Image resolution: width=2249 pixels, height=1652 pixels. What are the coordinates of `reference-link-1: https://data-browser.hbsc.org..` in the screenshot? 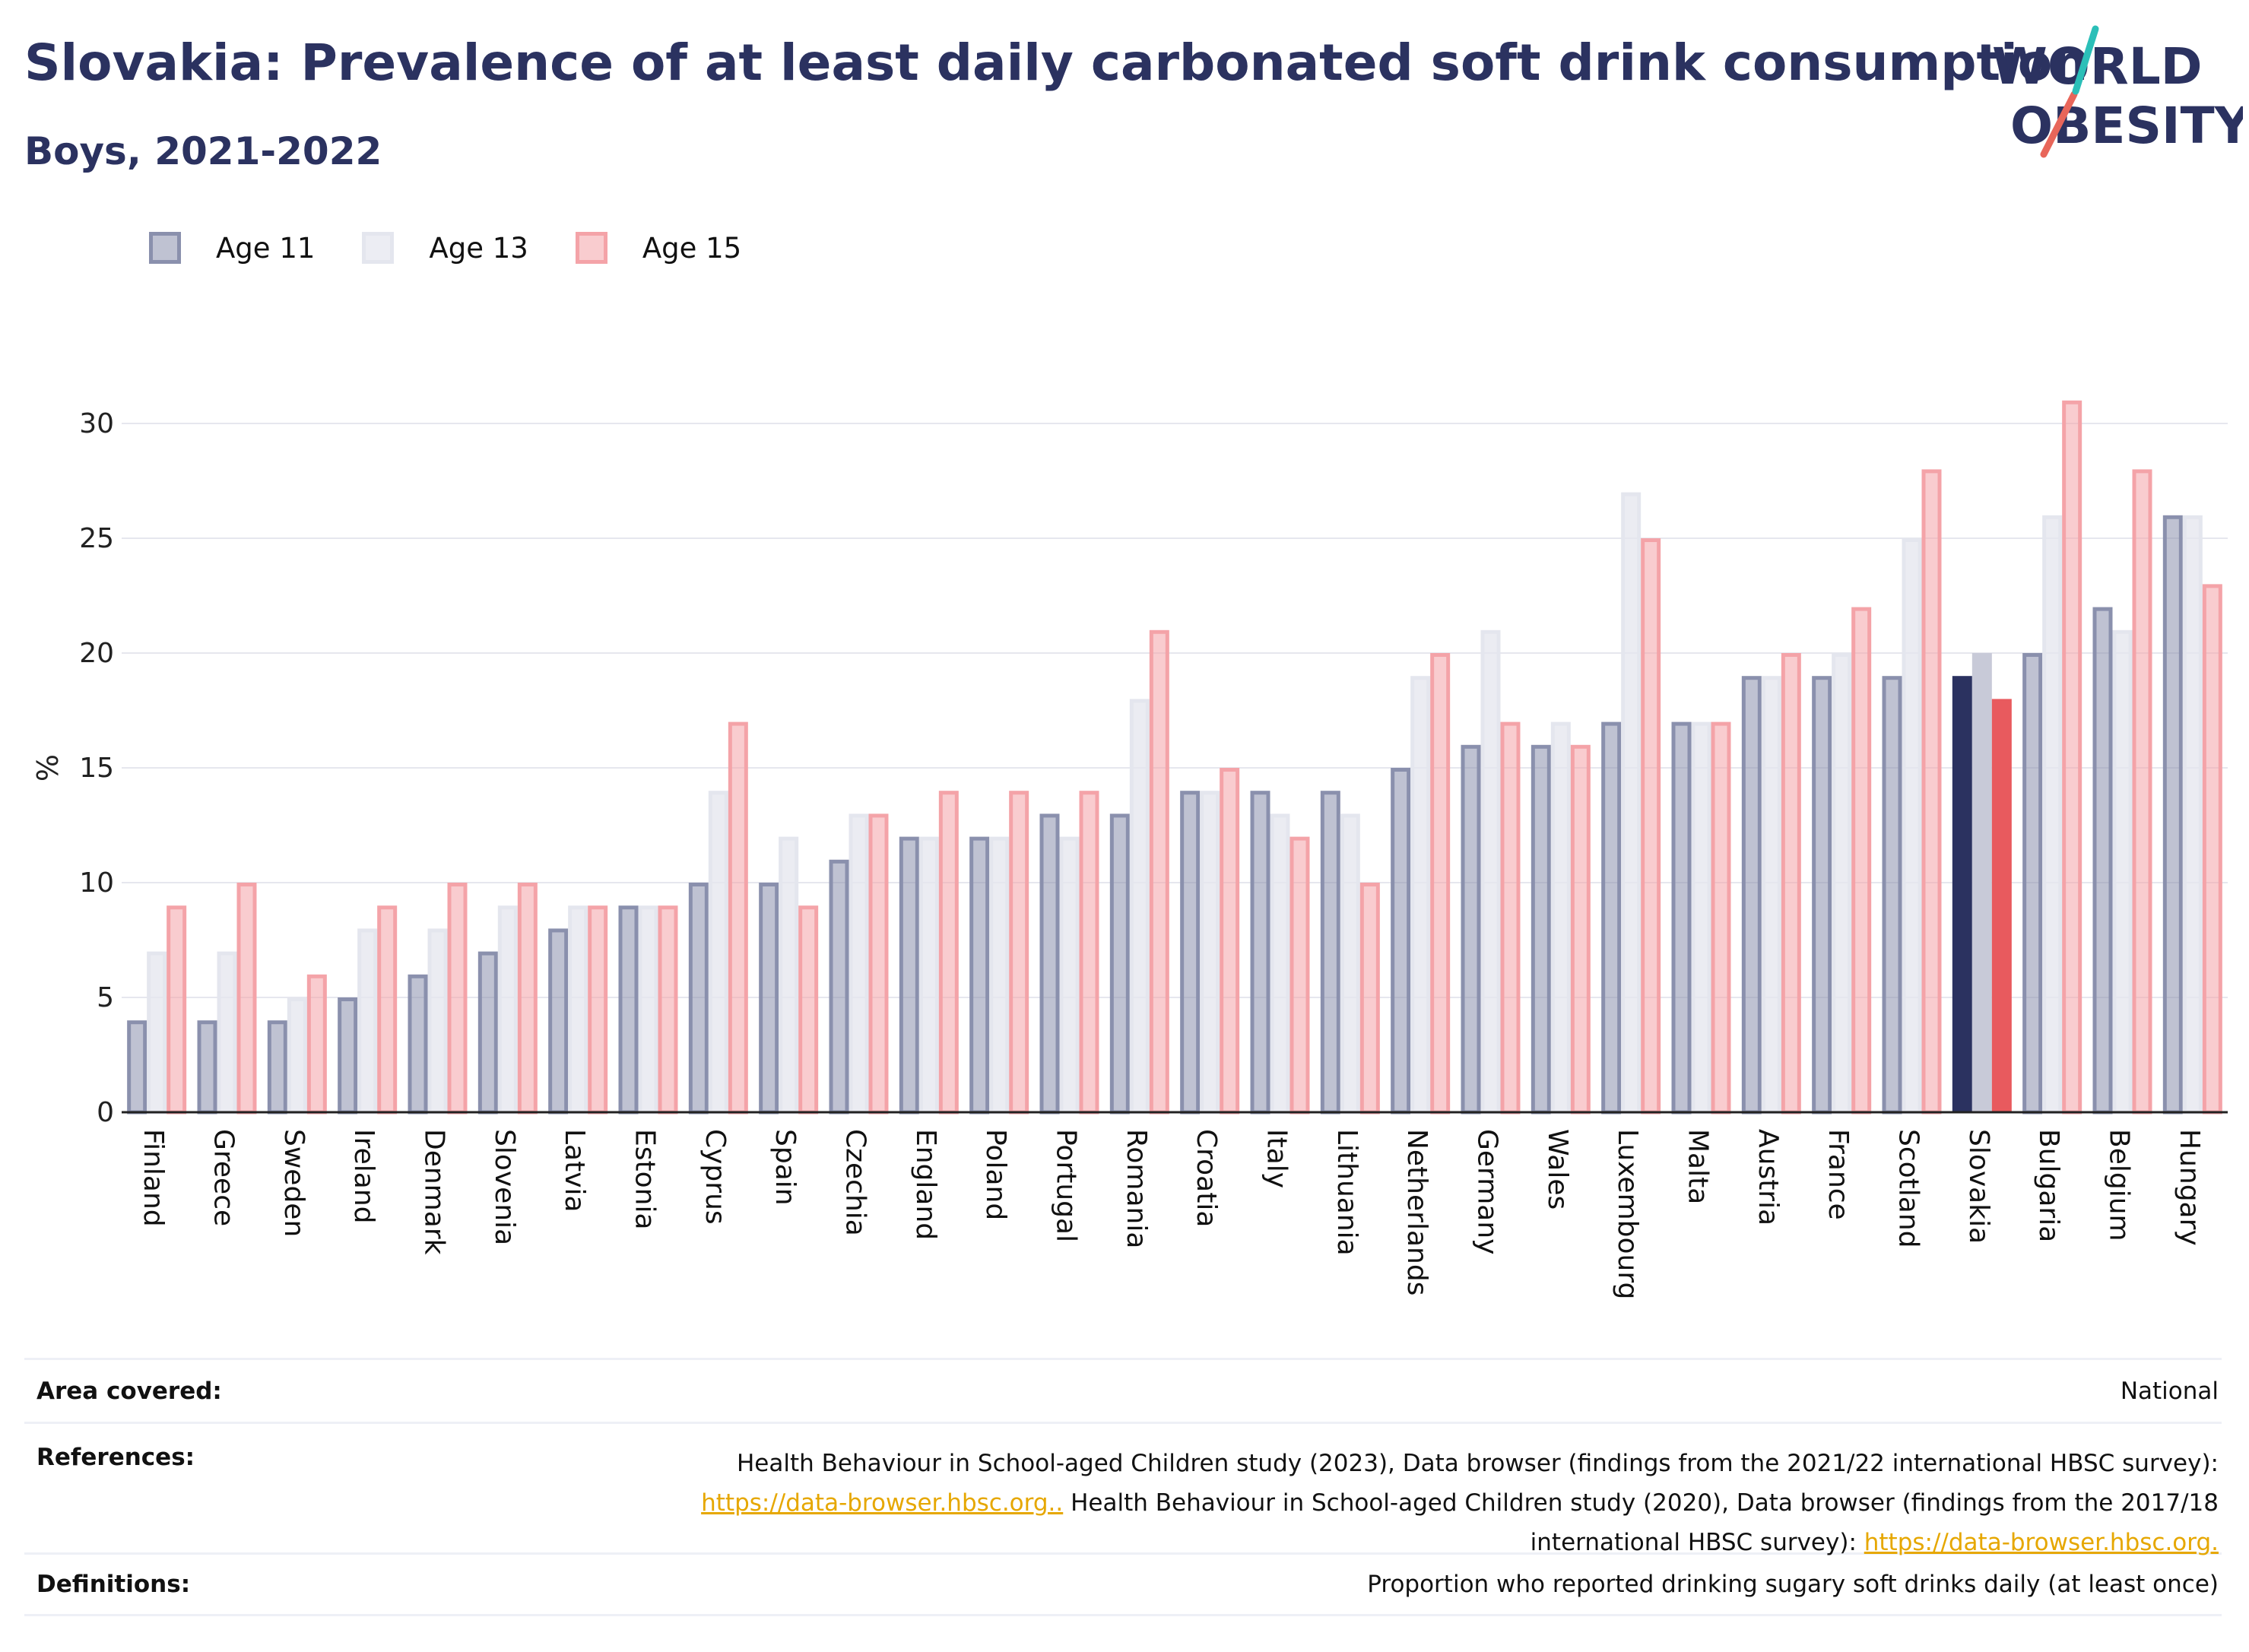 It's located at (883, 1503).